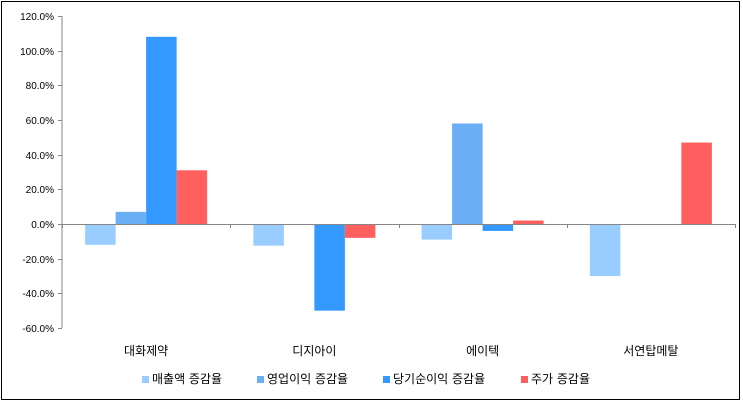 The image size is (743, 403). What do you see at coordinates (40, 156) in the screenshot?
I see `y-tick-label: 40.0%` at bounding box center [40, 156].